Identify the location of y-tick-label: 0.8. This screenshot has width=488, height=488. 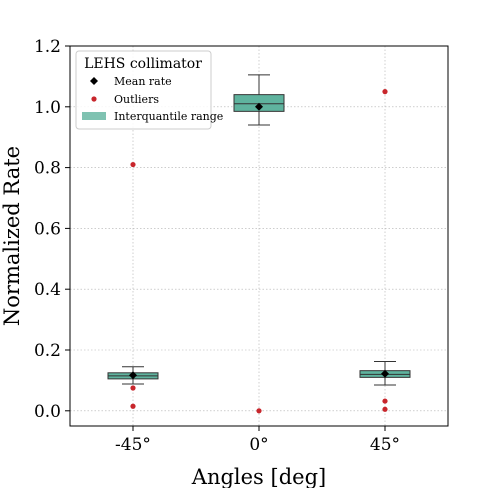
(47, 169).